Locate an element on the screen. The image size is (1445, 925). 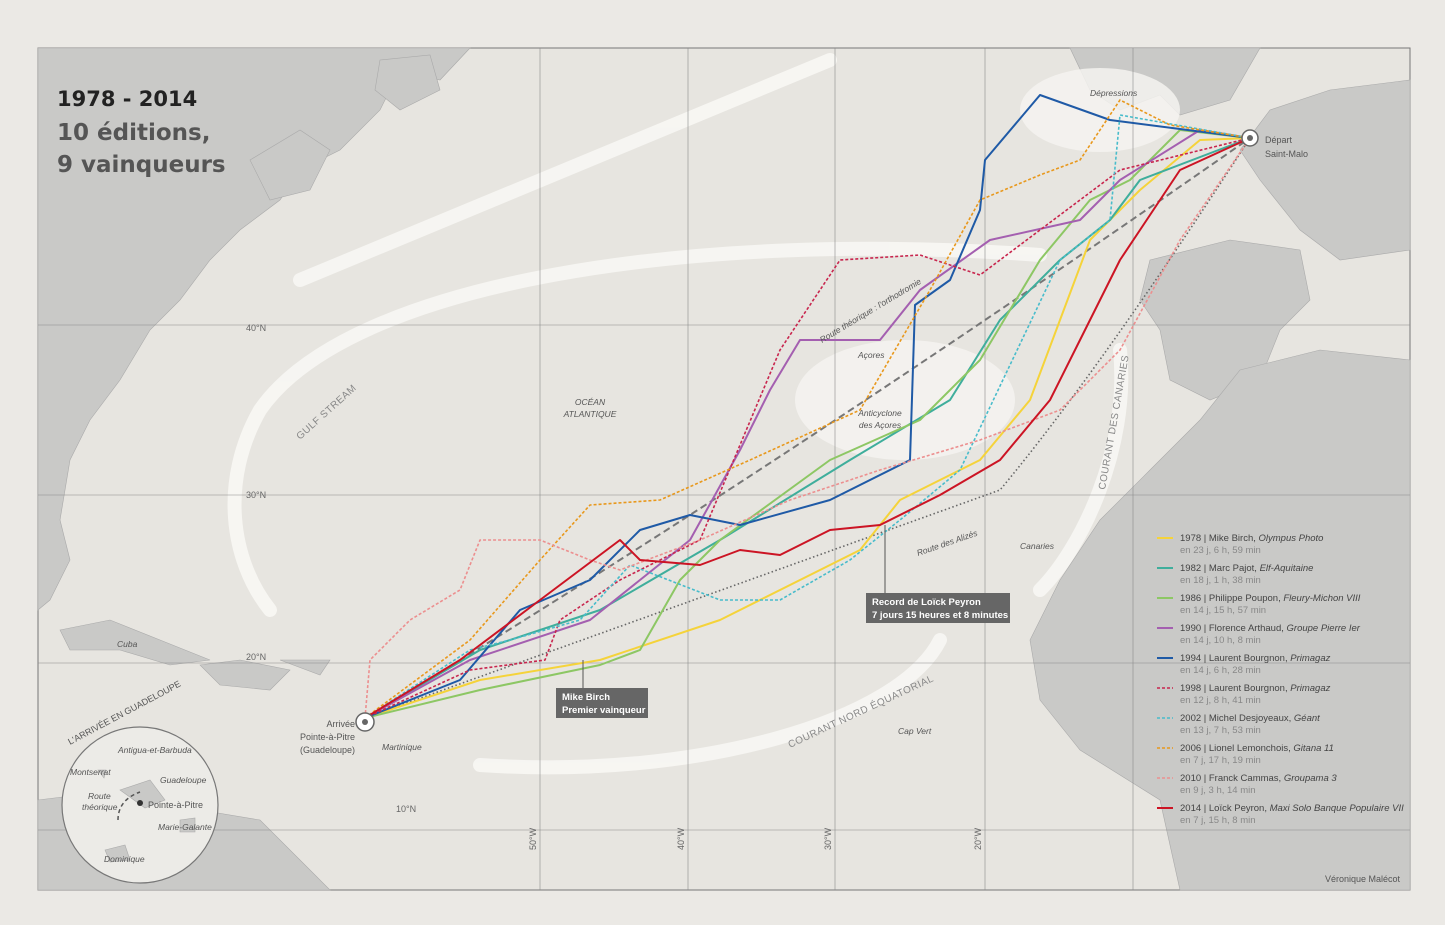
legend-boat: Elf-Aquitaine is located at coordinates (1287, 568).